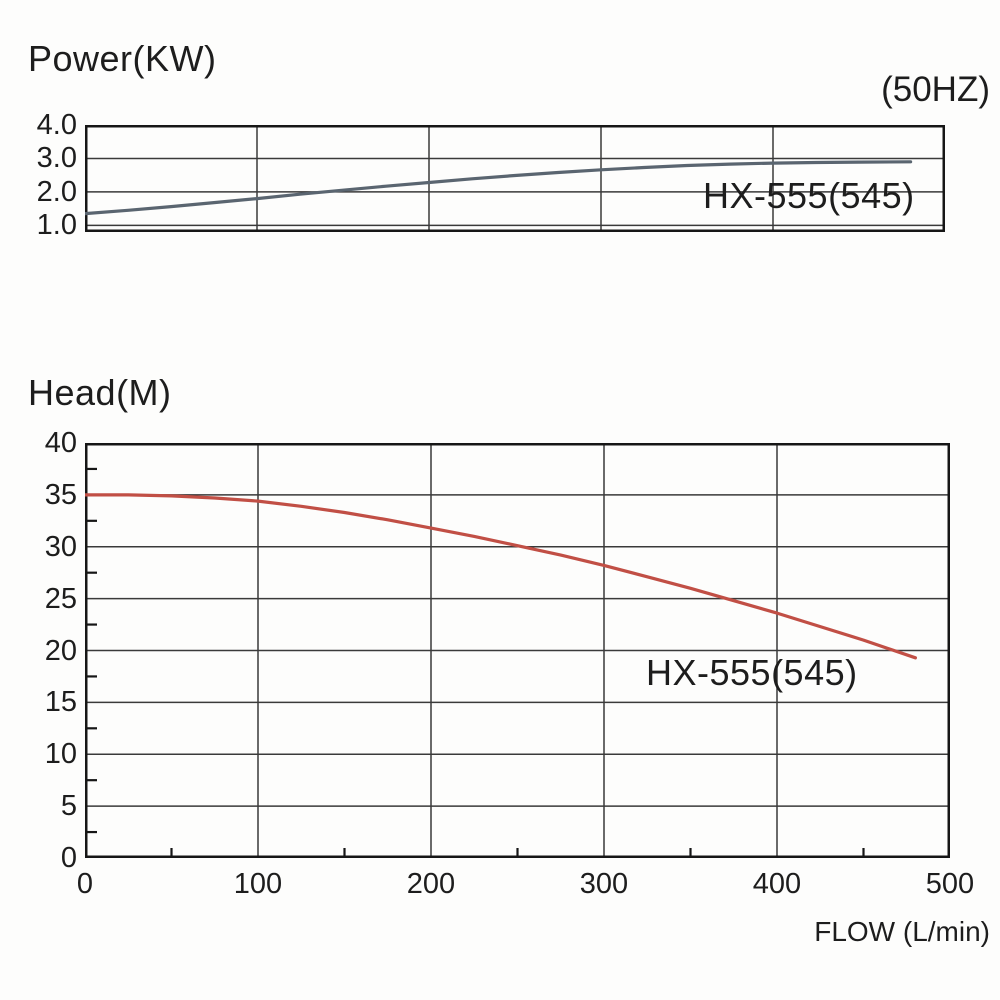 The height and width of the screenshot is (1000, 1000). Describe the element at coordinates (60, 443) in the screenshot. I see `head-ytick-label: 40` at that location.